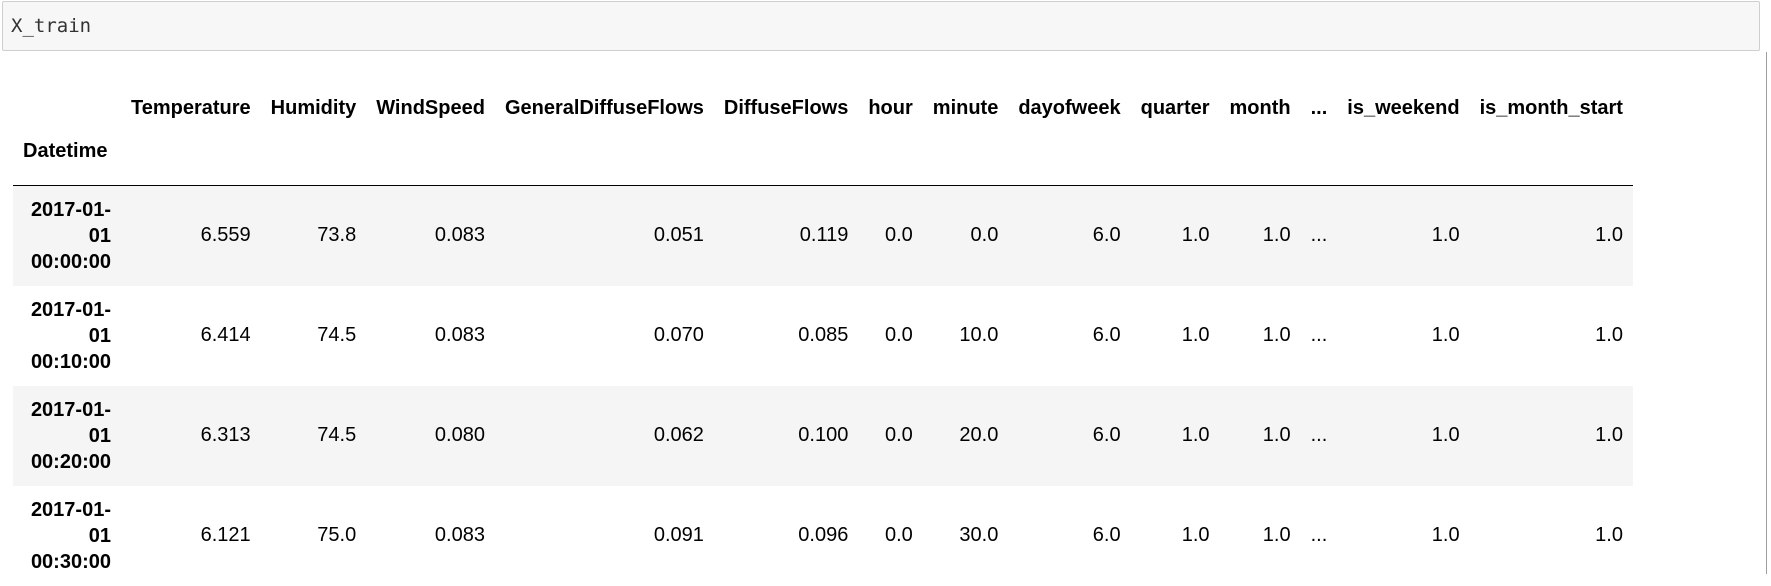  Describe the element at coordinates (678, 435) in the screenshot. I see `table-cell: 0.062` at that location.